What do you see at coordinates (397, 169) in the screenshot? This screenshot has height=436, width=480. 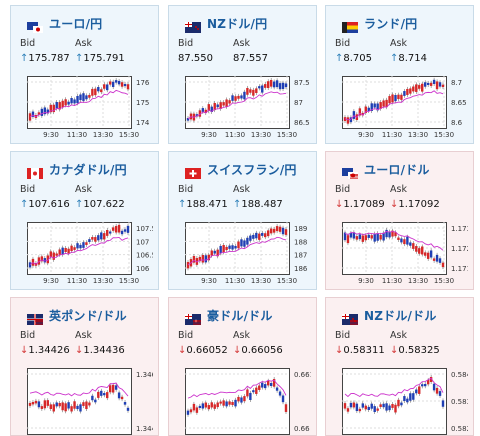 I see `pair-title: ユーロ/ドル` at bounding box center [397, 169].